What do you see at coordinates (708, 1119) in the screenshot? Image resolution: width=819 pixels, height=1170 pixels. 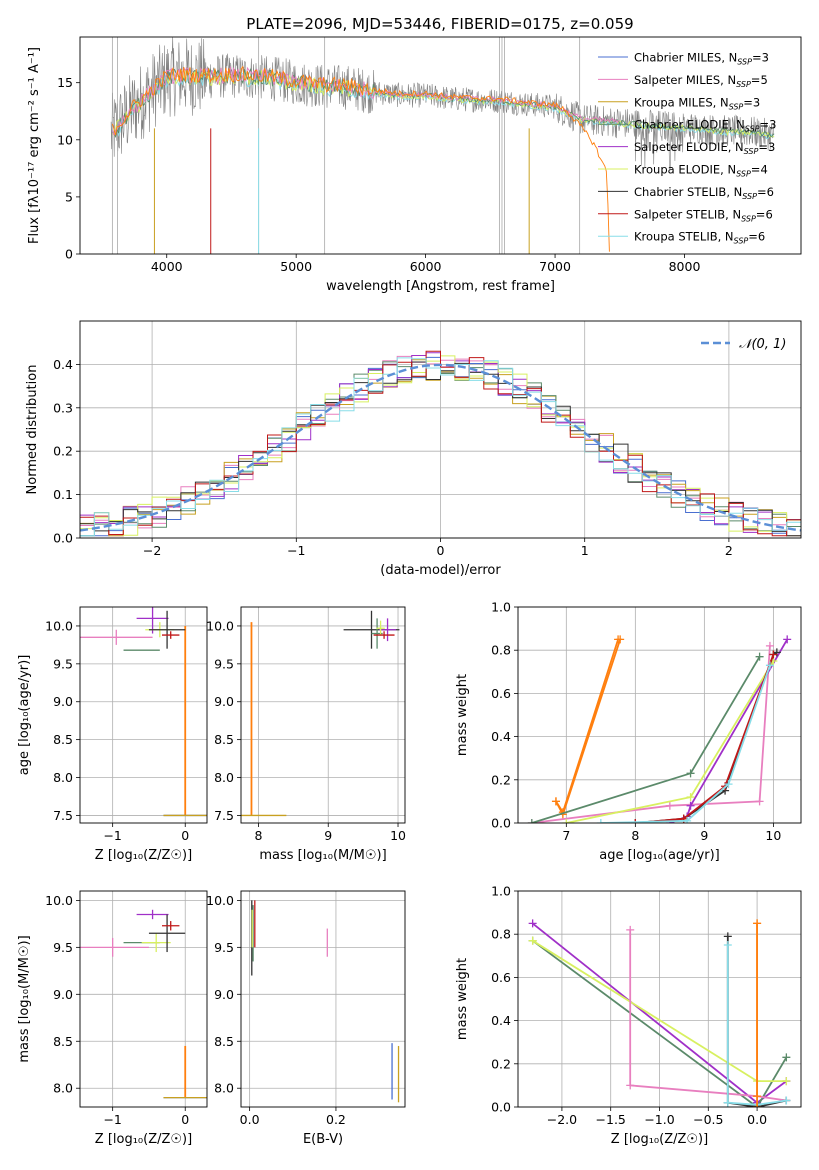 I see `x-tick-label: −0.5` at bounding box center [708, 1119].